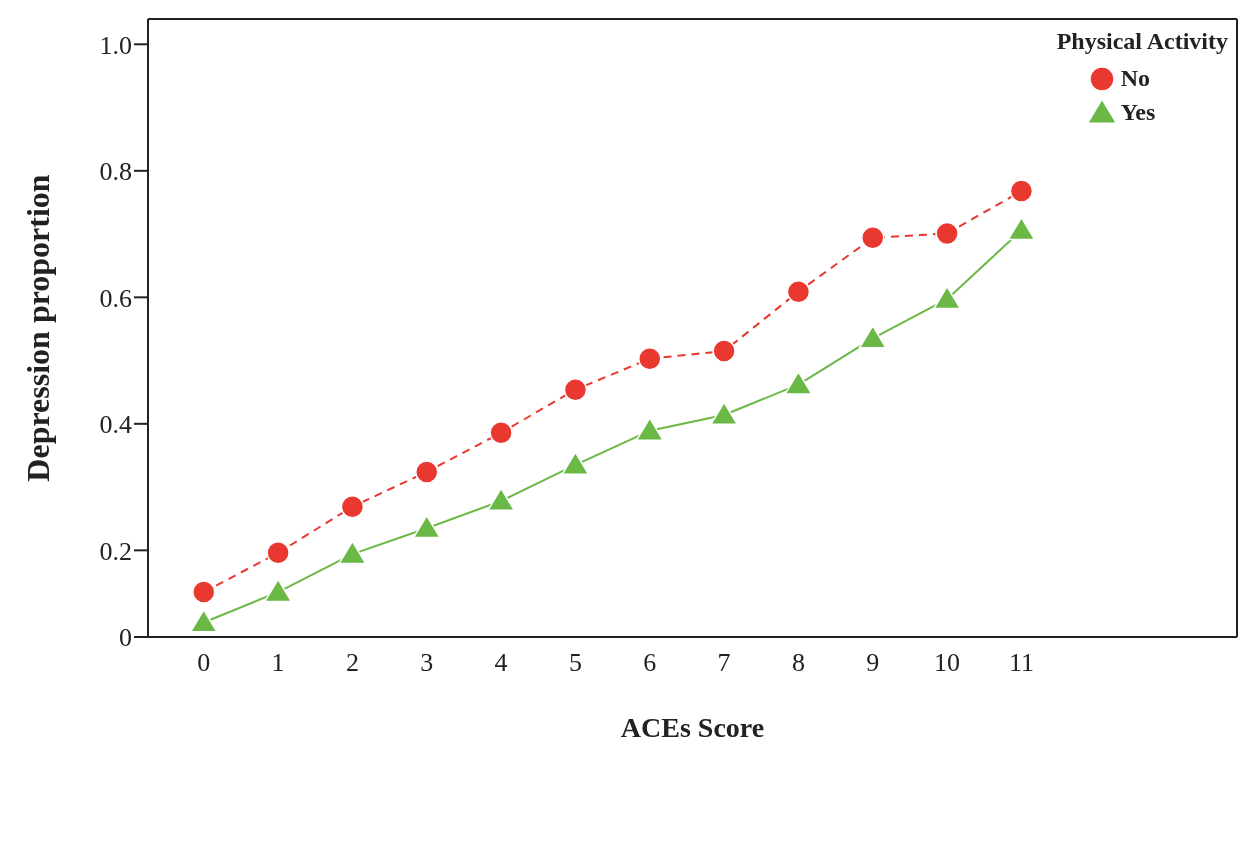  I want to click on y-tick-label: 0.6, so click(115, 298).